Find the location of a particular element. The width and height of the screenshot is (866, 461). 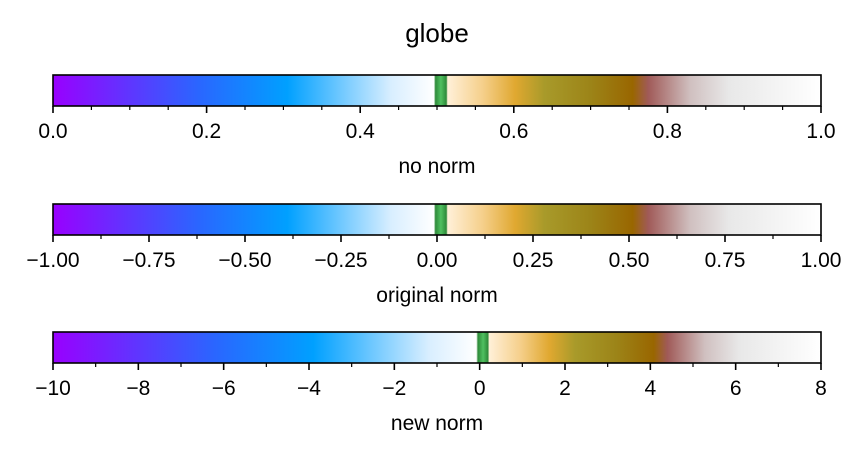

tick-label: 0.50 is located at coordinates (629, 260).